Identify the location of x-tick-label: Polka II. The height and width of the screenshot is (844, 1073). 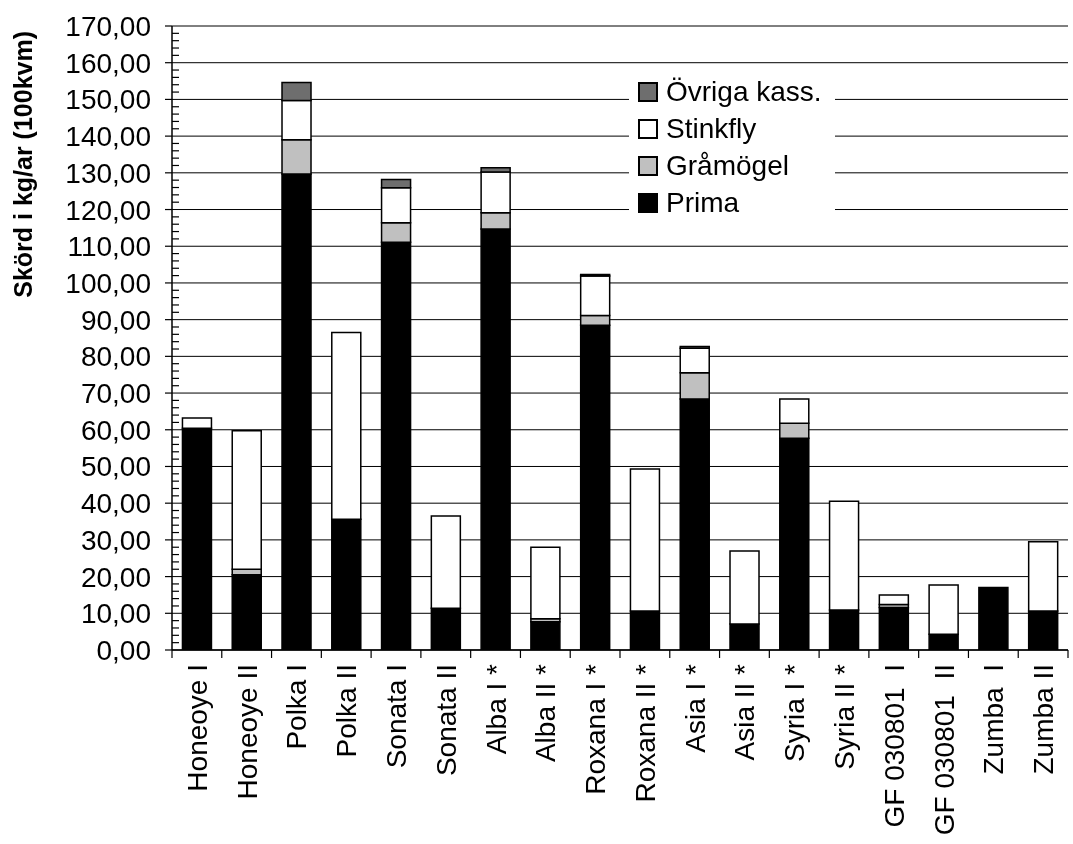
(346, 711).